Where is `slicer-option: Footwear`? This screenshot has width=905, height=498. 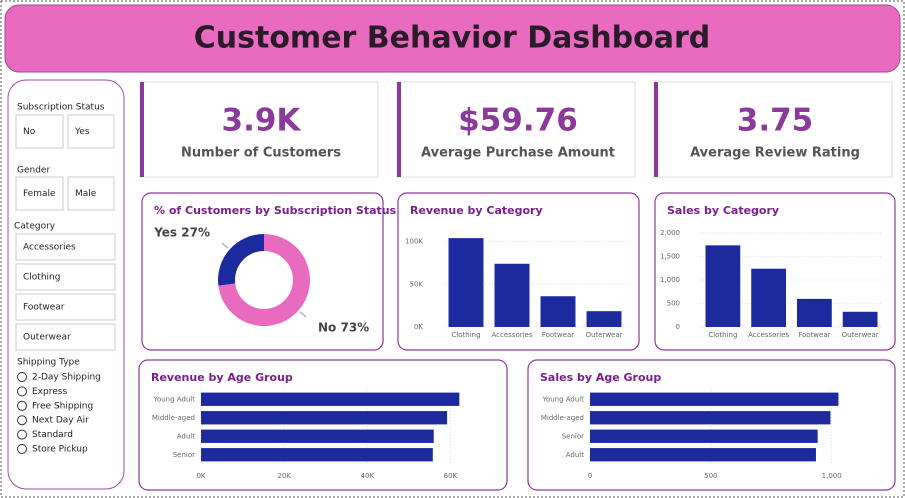
slicer-option: Footwear is located at coordinates (44, 308).